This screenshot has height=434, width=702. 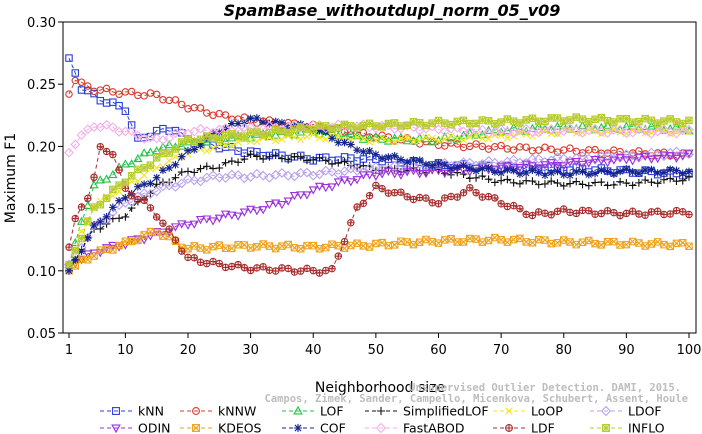 What do you see at coordinates (427, 411) in the screenshot?
I see `legend-item-SimplifiedLOF: SimplifiedLOF` at bounding box center [427, 411].